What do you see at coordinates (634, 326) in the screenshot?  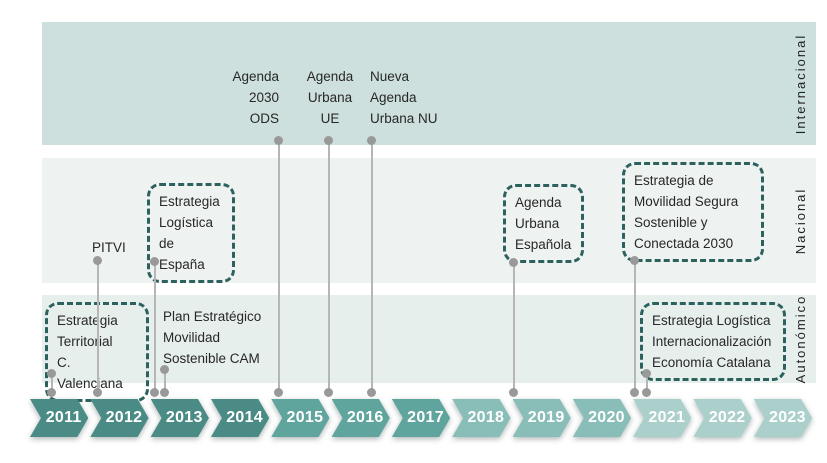 I see `pin-estrategia-movilidad-2030` at bounding box center [634, 326].